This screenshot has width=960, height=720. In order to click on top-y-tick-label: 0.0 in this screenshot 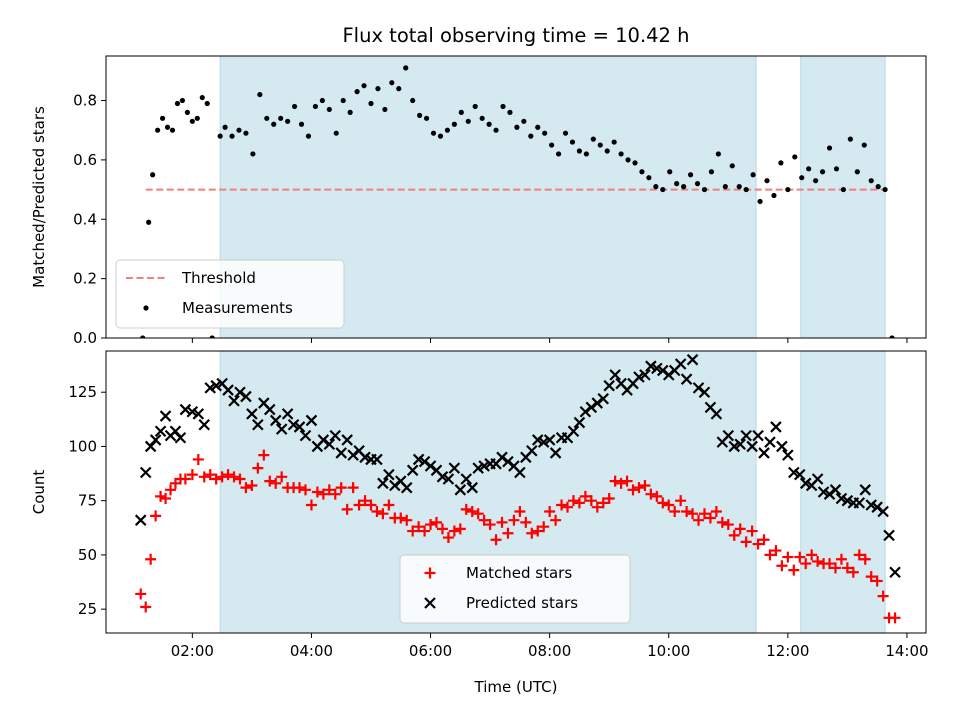, I will do `click(85, 338)`.